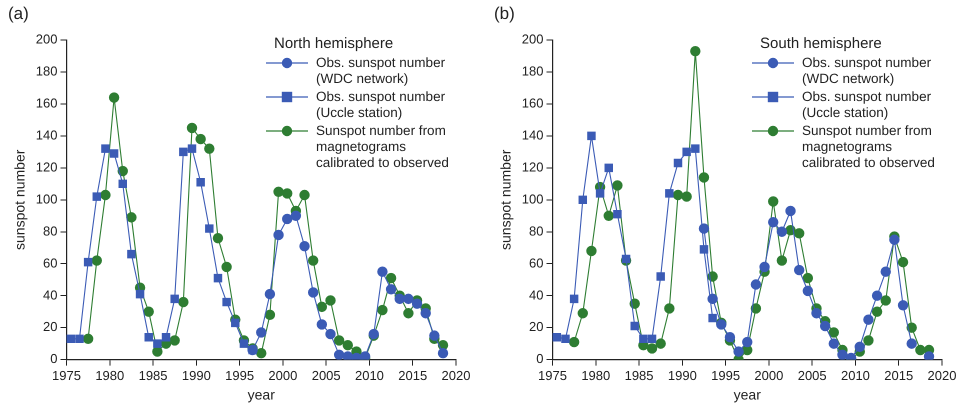 The width and height of the screenshot is (972, 408). What do you see at coordinates (504, 14) in the screenshot?
I see `text: (b)` at bounding box center [504, 14].